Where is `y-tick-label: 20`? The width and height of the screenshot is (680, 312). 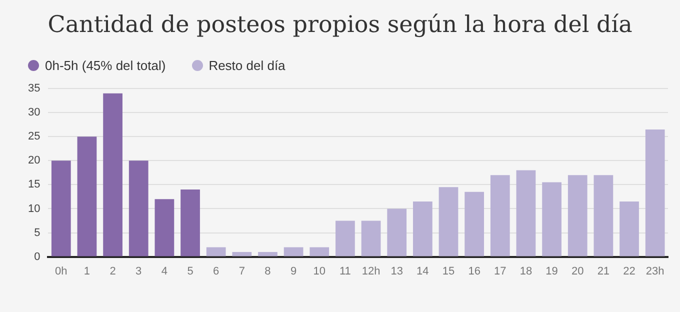 y-tick-label: 20 is located at coordinates (34, 160).